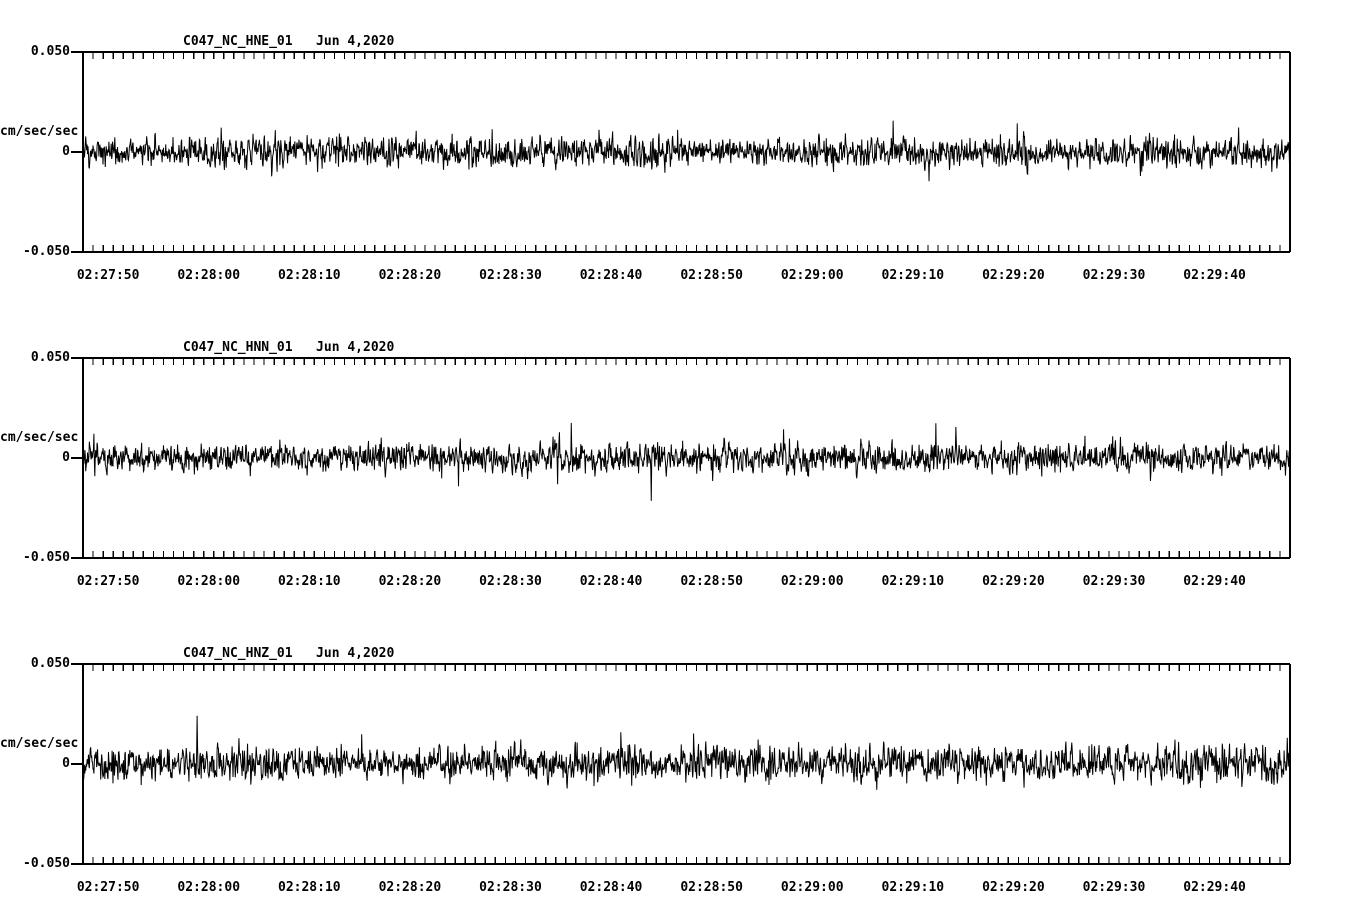 This screenshot has height=924, width=1358. What do you see at coordinates (46, 251) in the screenshot?
I see `y-tick-label-bottom-hne: -0.050` at bounding box center [46, 251].